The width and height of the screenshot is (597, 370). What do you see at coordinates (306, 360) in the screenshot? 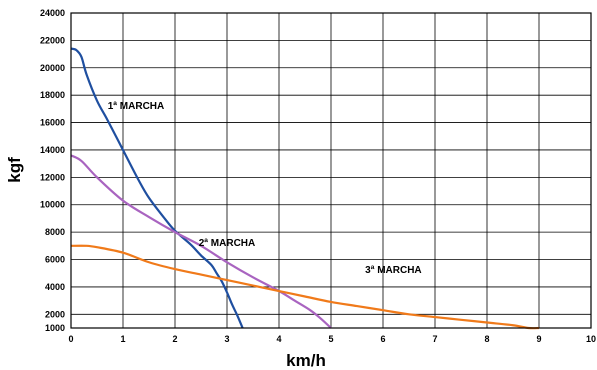
I see `x-axis-title: km/h` at bounding box center [306, 360].